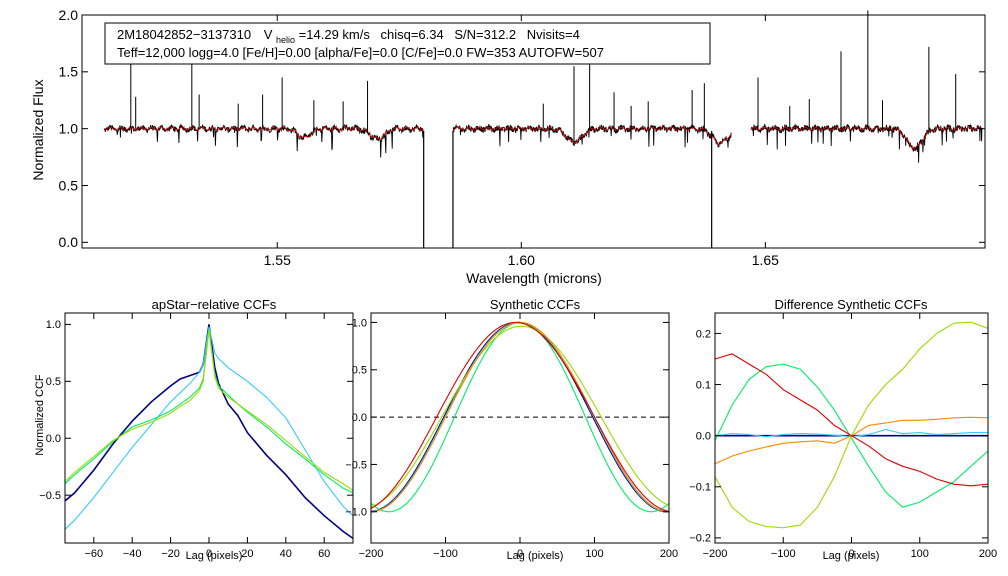 This screenshot has height=576, width=1008. Describe the element at coordinates (93, 554) in the screenshot. I see `apstar-ccf-xtick-label: −60` at that location.